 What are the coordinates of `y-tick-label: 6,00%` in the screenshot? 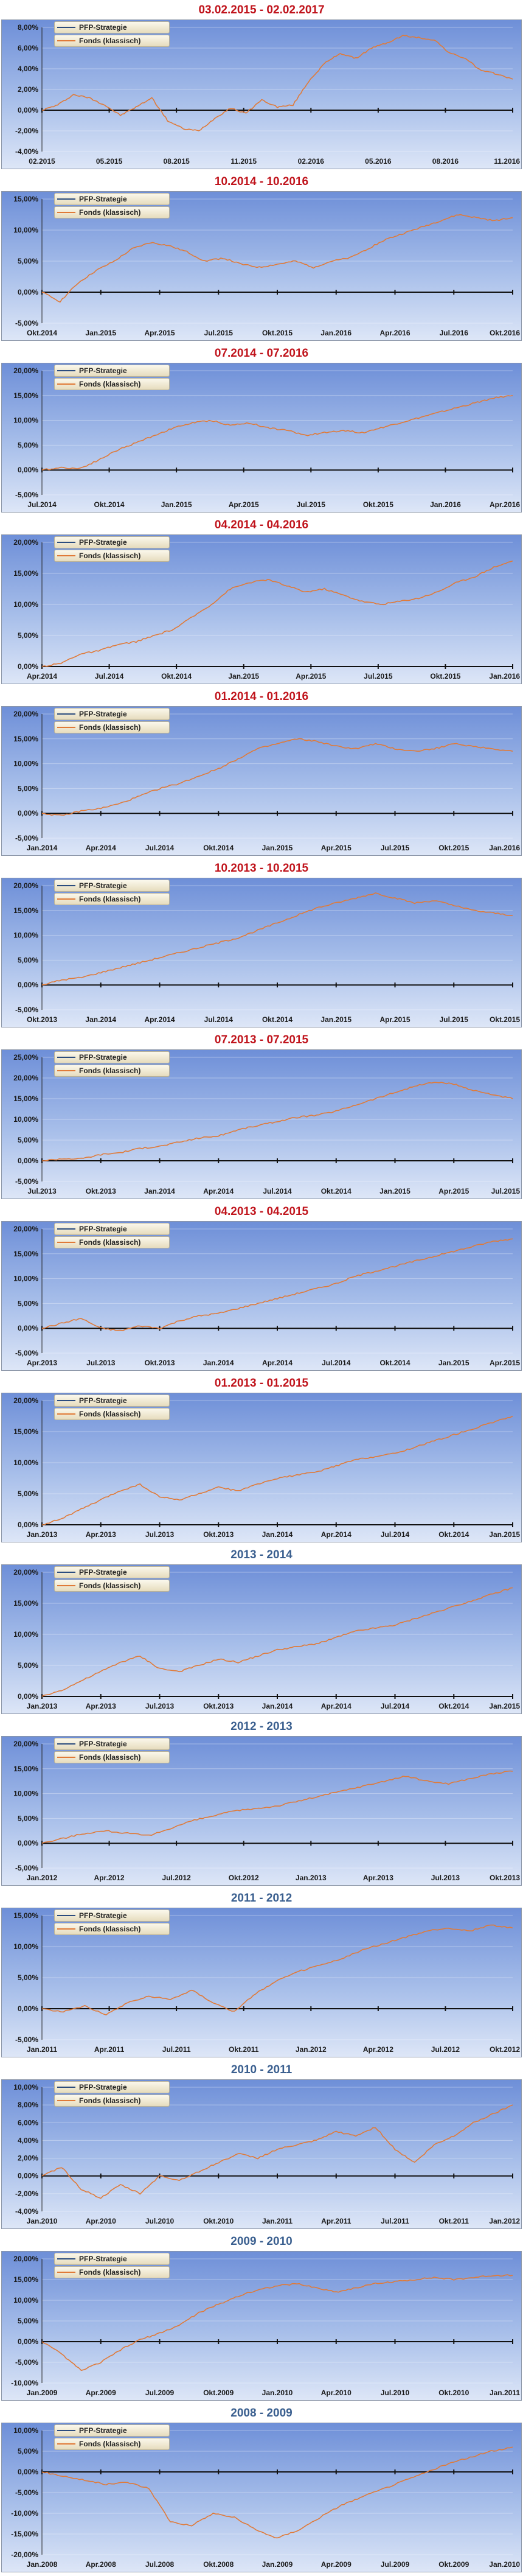 It's located at (28, 48).